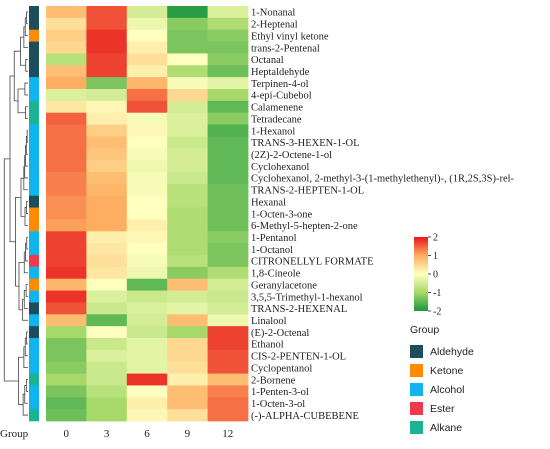  Describe the element at coordinates (281, 368) in the screenshot. I see `row-label: Cyclopentanol` at that location.